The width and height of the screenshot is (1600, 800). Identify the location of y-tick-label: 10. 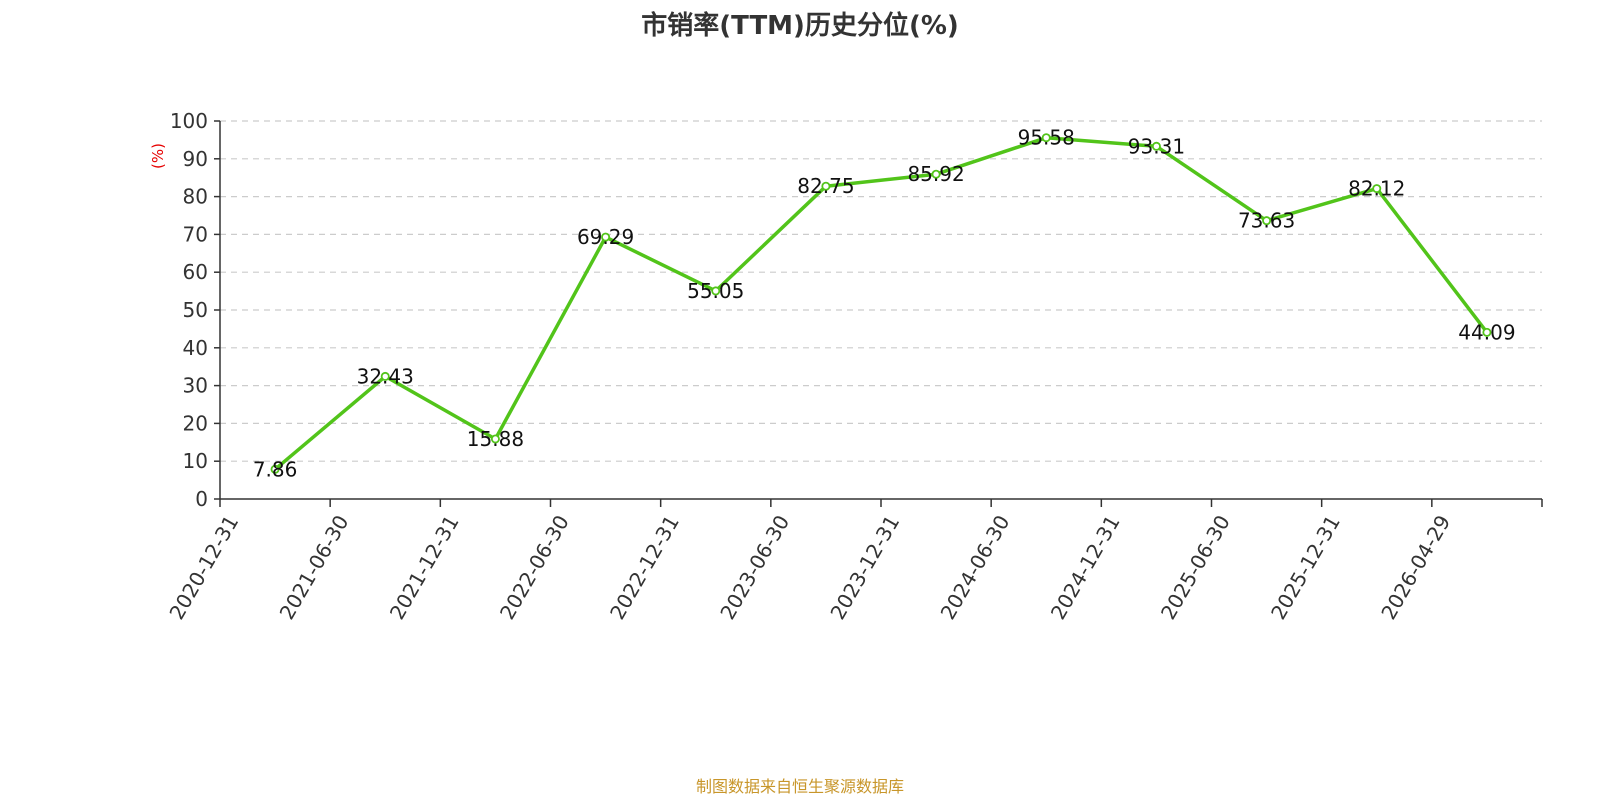
(195, 461).